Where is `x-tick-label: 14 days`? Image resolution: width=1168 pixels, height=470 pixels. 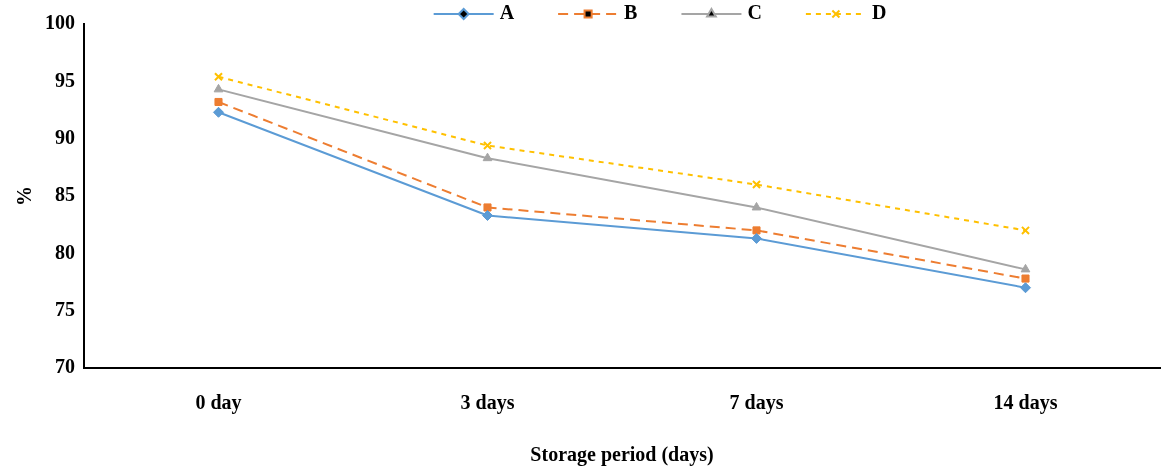 x-tick-label: 14 days is located at coordinates (1025, 403).